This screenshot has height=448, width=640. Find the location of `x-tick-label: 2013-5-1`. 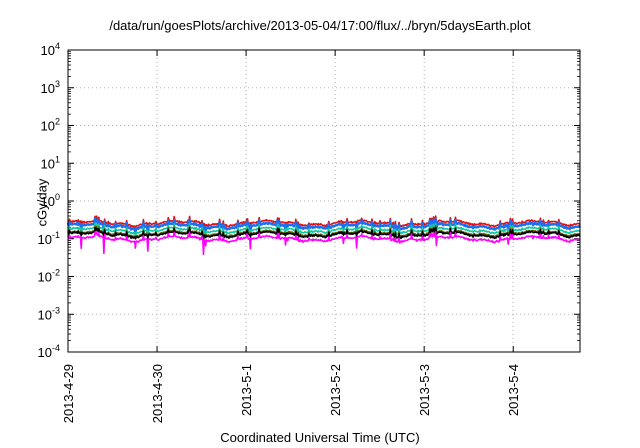

x-tick-label: 2013-5-1 is located at coordinates (246, 390).